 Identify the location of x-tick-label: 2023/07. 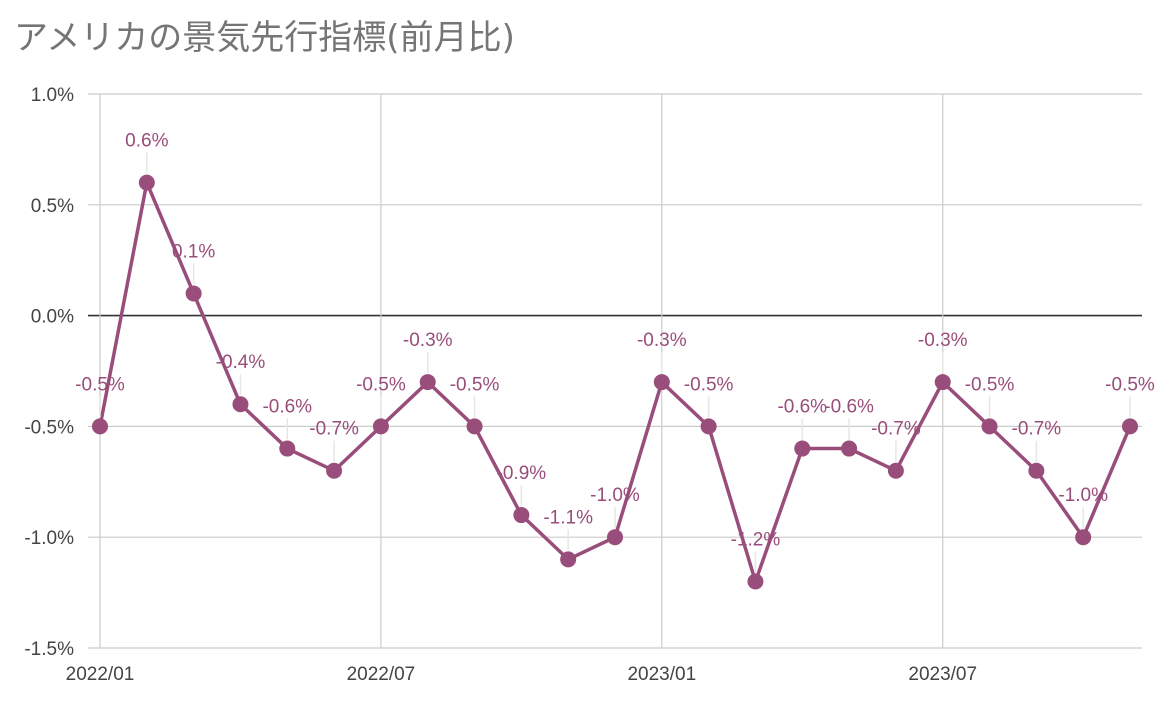
(942, 674).